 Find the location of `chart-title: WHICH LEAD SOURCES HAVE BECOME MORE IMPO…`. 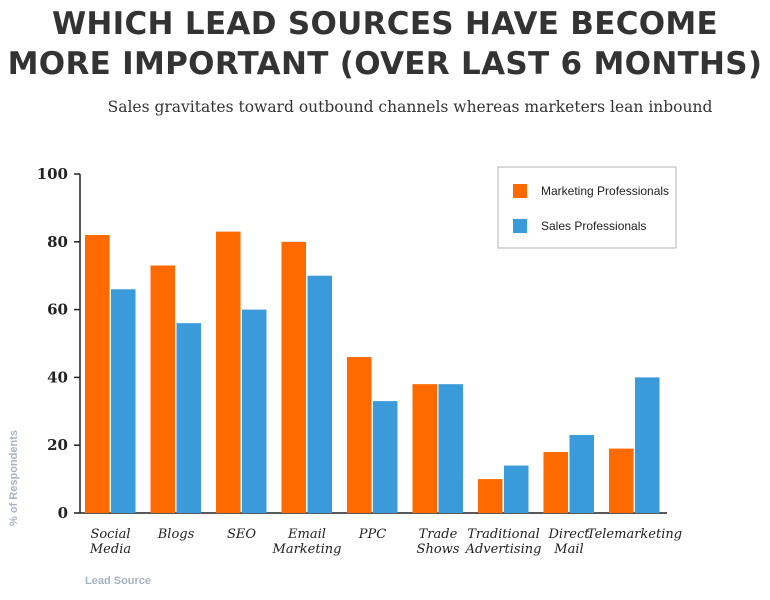

chart-title: WHICH LEAD SOURCES HAVE BECOME MORE IMPO… is located at coordinates (385, 44).